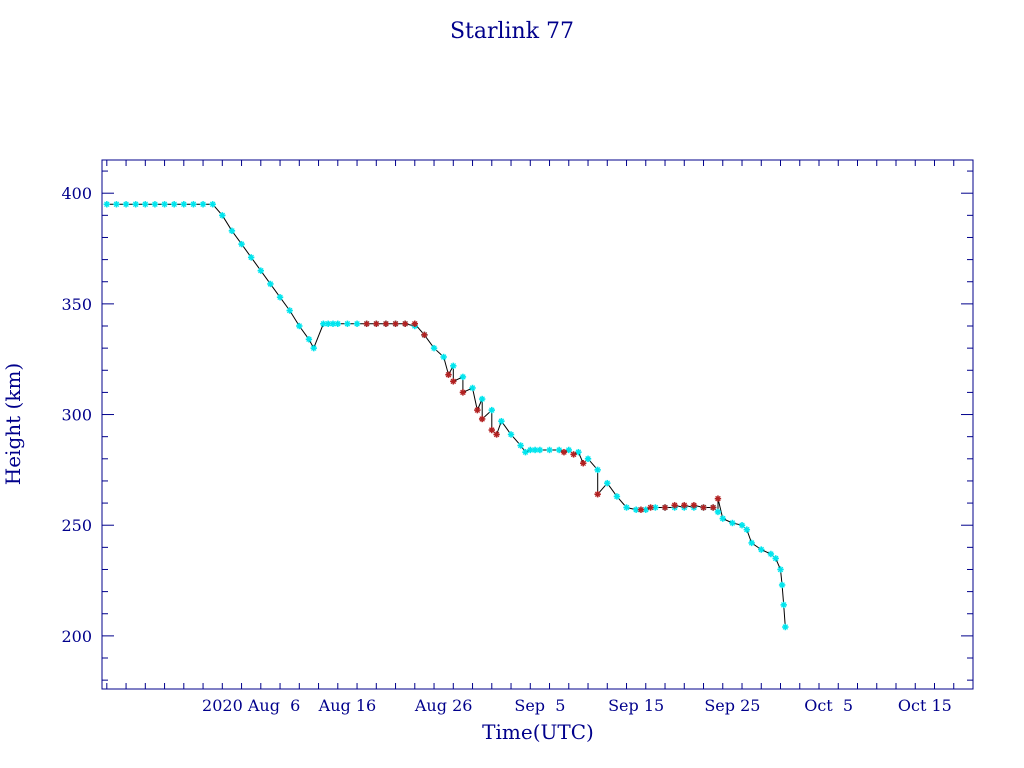 The width and height of the screenshot is (1024, 768). Describe the element at coordinates (443, 705) in the screenshot. I see `x-tick-label: Aug 26` at that location.